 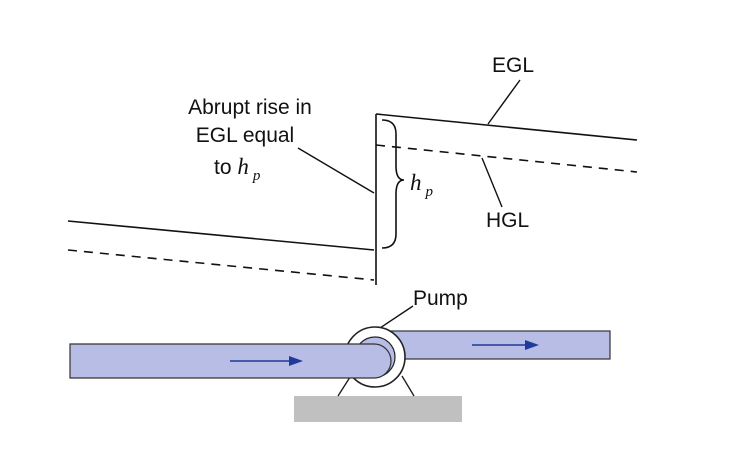 What do you see at coordinates (245, 135) in the screenshot?
I see `abrupt-rise-label-line2: EGL equal` at bounding box center [245, 135].